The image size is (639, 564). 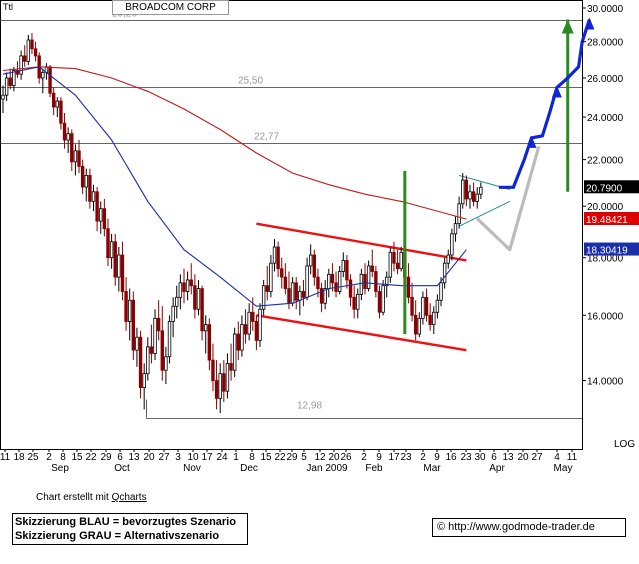 I want to click on credit-link: Qcharts, so click(x=129, y=497).